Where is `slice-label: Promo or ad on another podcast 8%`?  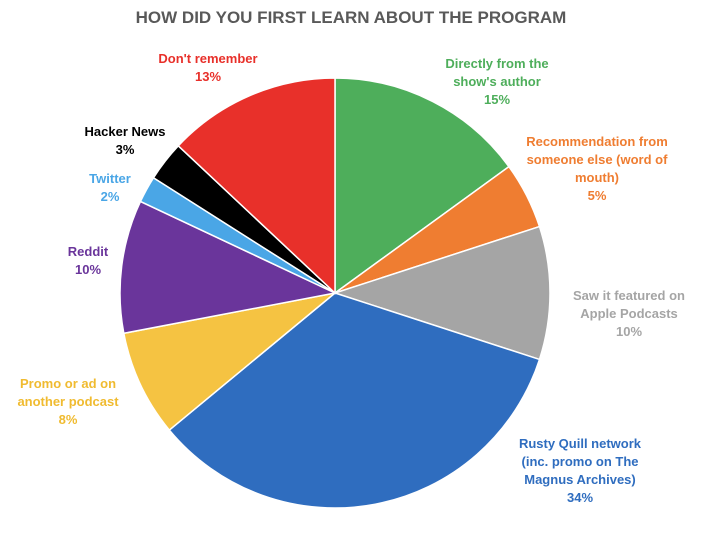 slice-label: Promo or ad on another podcast 8% is located at coordinates (68, 402).